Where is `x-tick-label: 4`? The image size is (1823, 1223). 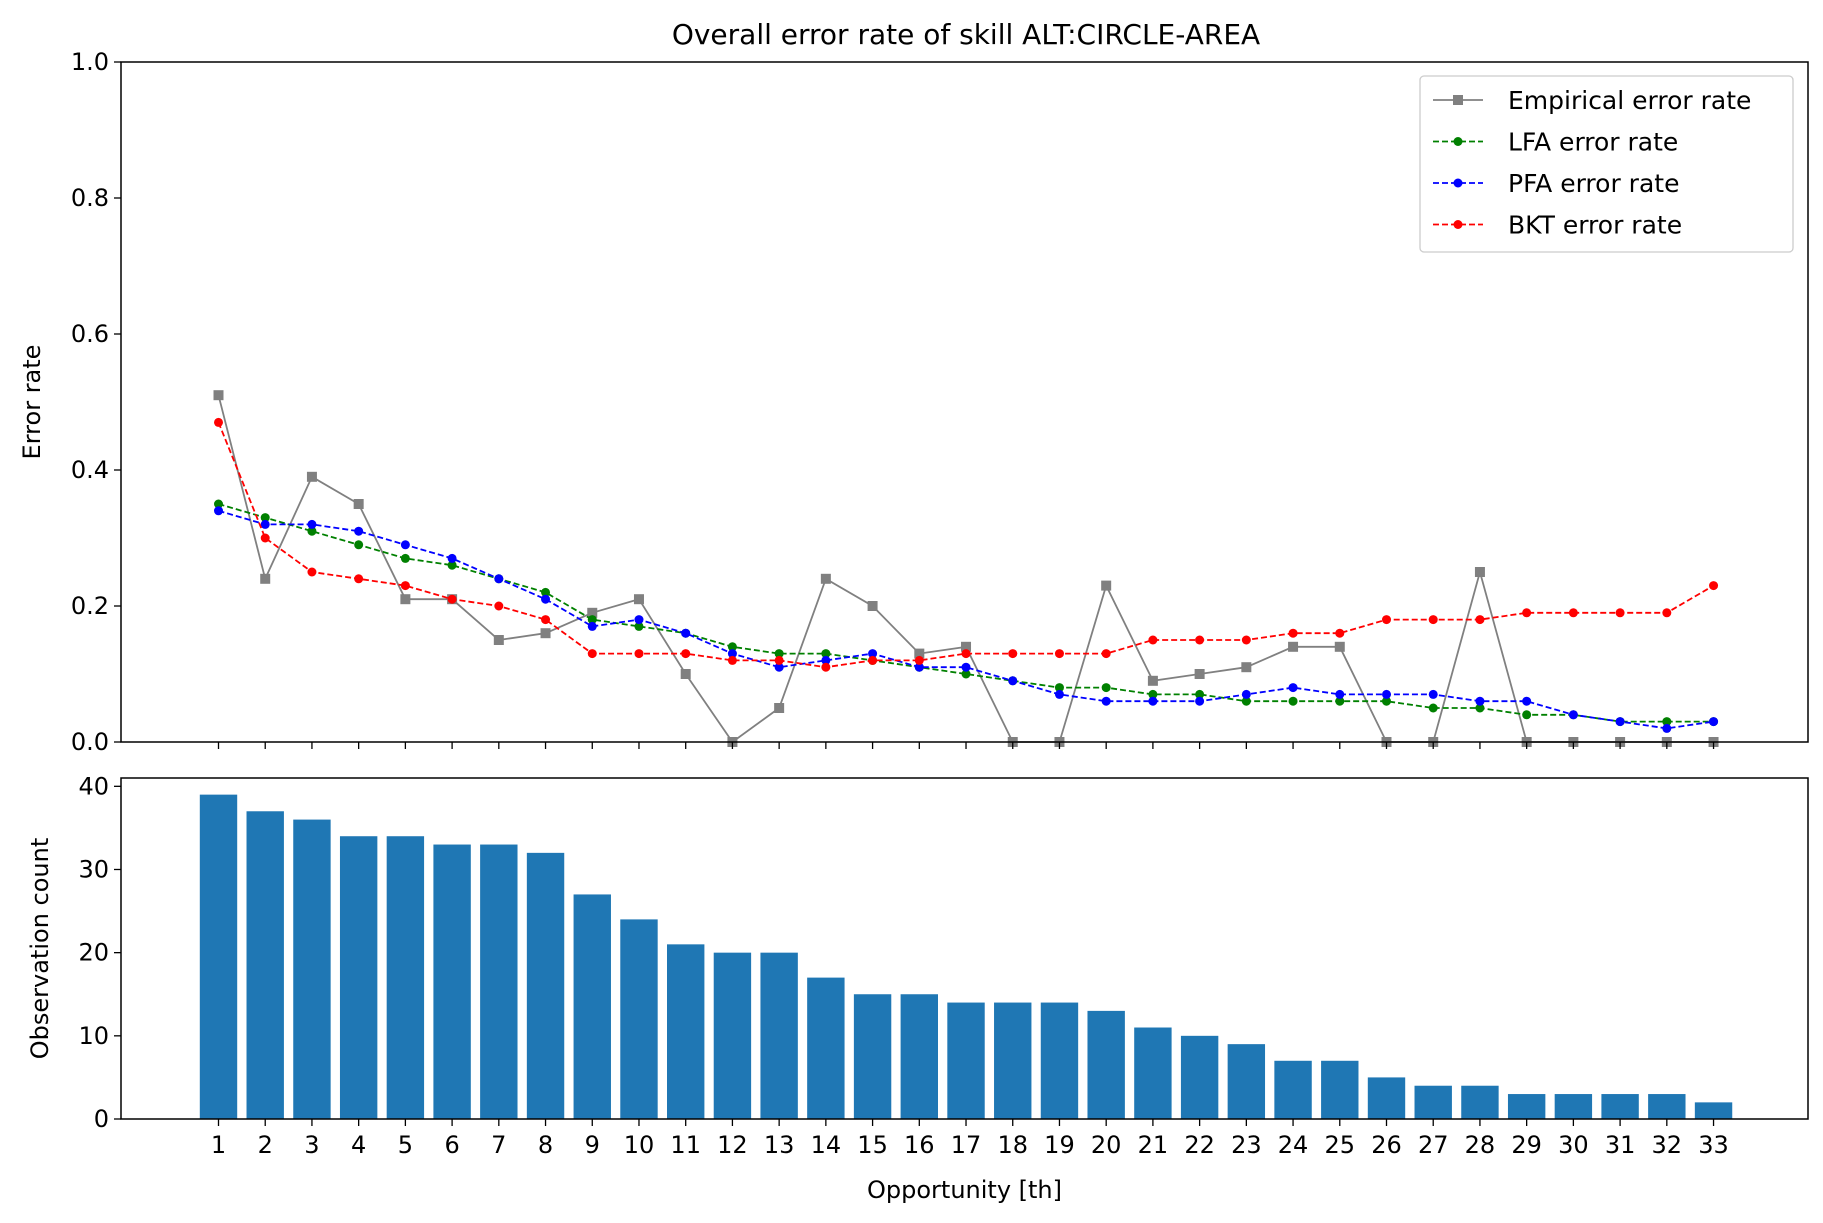 x-tick-label: 4 is located at coordinates (358, 1145).